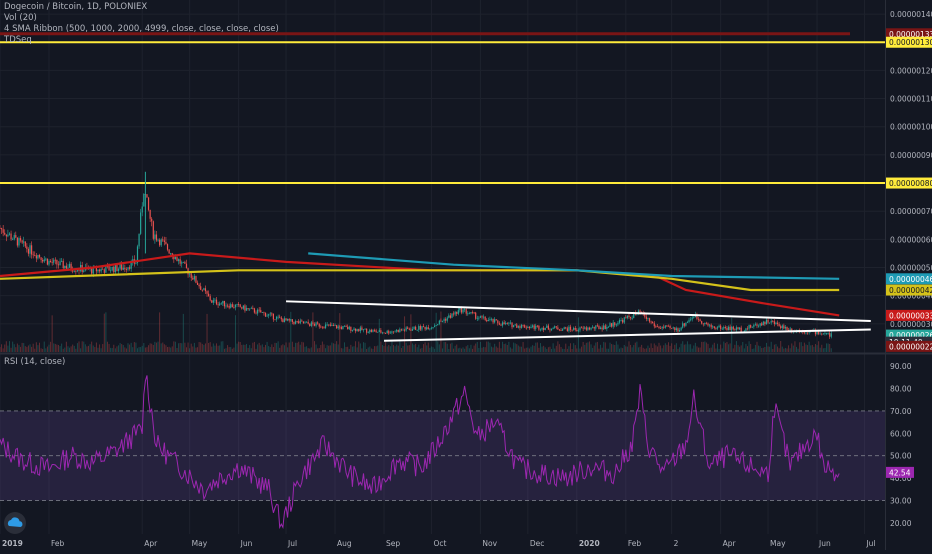 The image size is (932, 554). What do you see at coordinates (35, 362) in the screenshot?
I see `rsi-legend: RSI (14, close)` at bounding box center [35, 362].